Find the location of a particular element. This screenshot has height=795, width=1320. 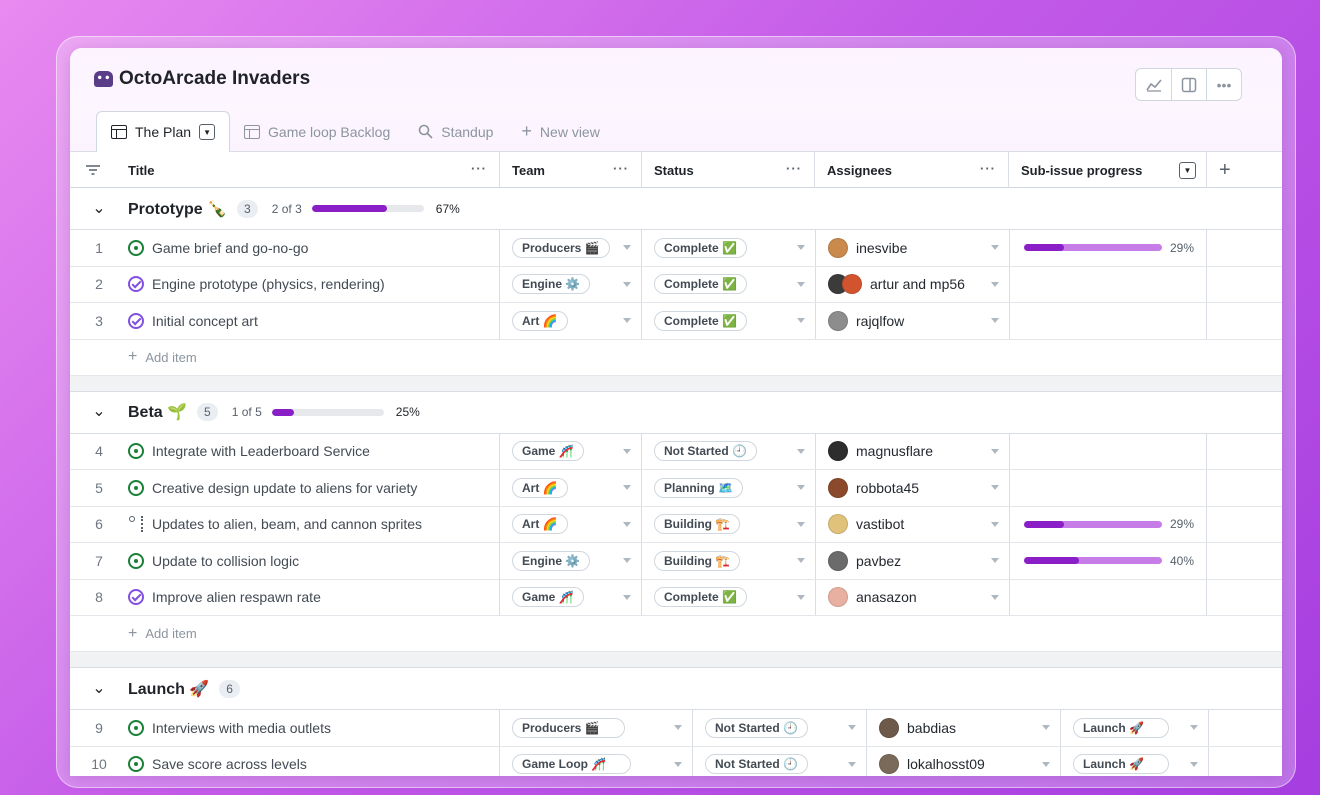

add-item-button: + Add item is located at coordinates (676, 357).